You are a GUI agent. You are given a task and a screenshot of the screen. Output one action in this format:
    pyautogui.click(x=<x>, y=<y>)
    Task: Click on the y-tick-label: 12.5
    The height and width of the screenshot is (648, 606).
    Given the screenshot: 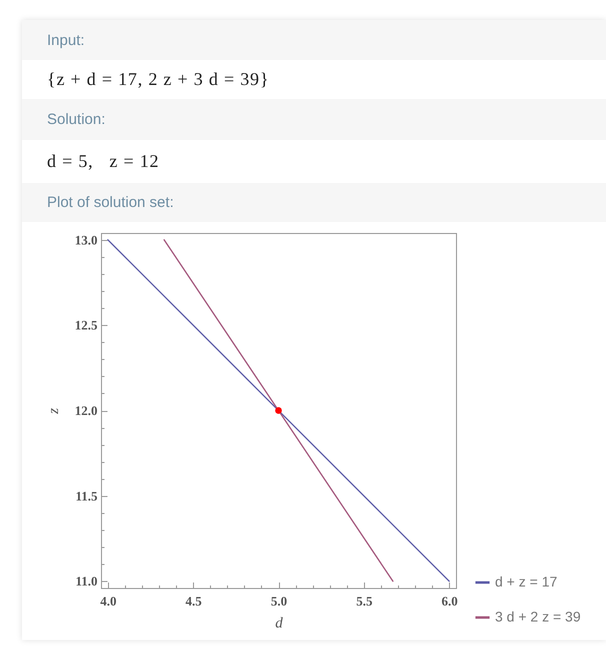 What is the action you would take?
    pyautogui.click(x=86, y=325)
    